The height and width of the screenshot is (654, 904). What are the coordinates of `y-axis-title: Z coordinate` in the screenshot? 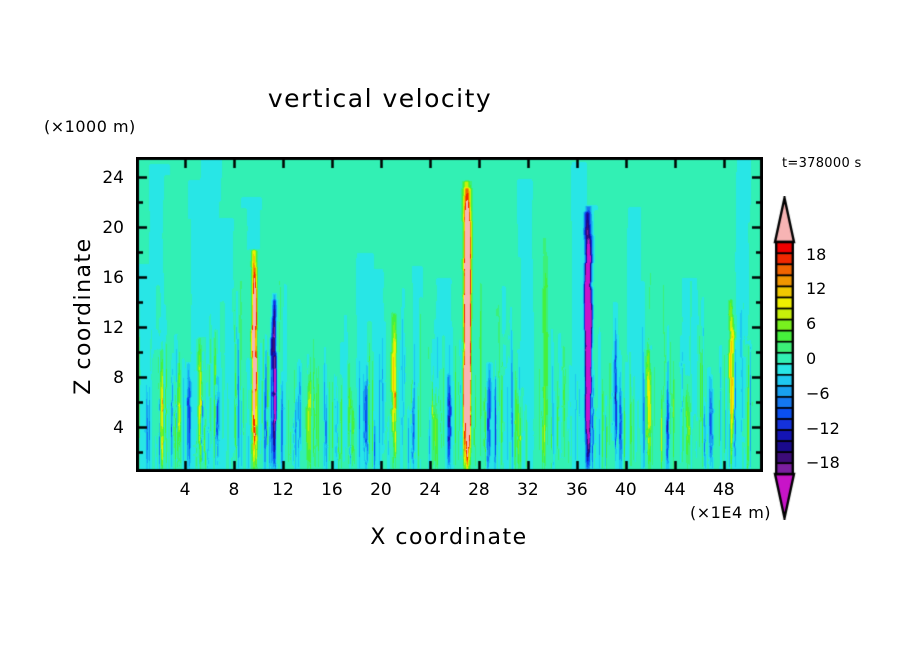 It's located at (83, 316).